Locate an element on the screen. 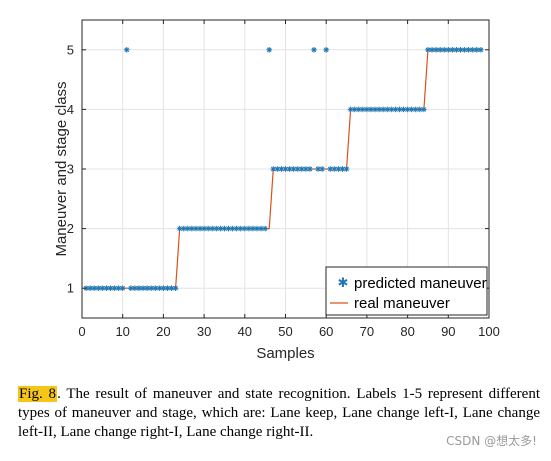  y-tick-label: 5 is located at coordinates (70, 49).